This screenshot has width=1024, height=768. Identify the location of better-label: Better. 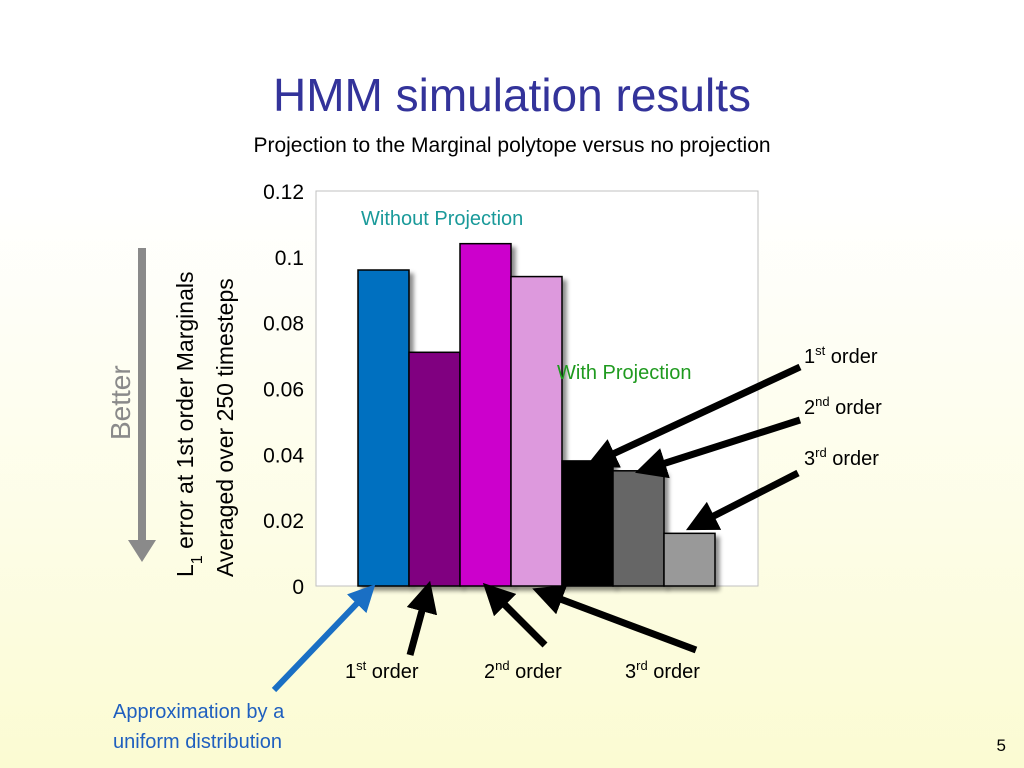
(120, 402).